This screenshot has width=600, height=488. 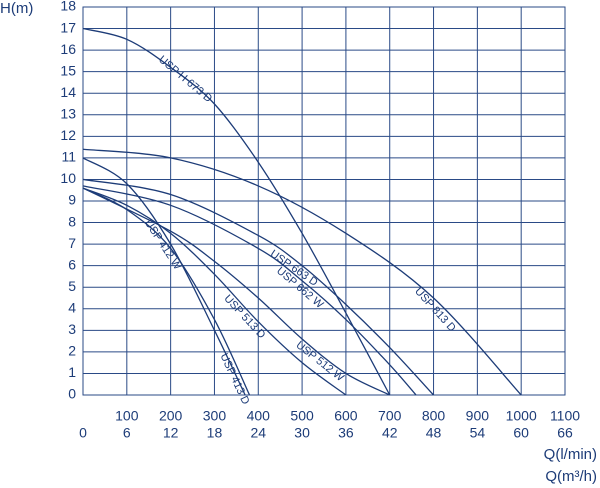 What do you see at coordinates (346, 416) in the screenshot?
I see `x-tick-label: 600` at bounding box center [346, 416].